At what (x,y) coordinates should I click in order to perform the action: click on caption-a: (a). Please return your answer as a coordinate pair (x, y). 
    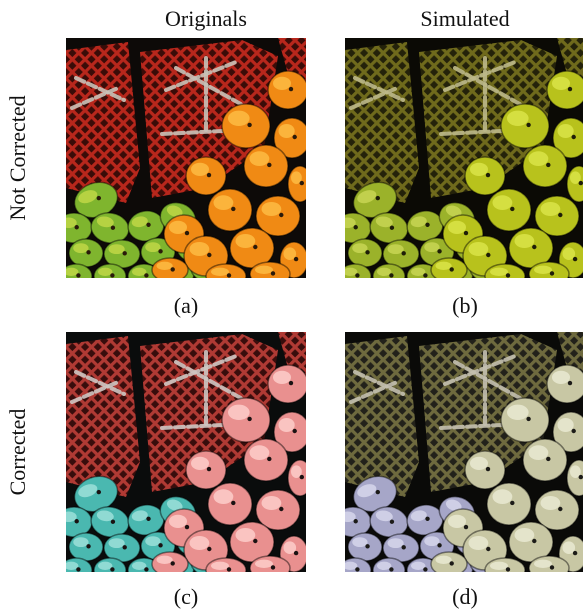
    Looking at the image, I should click on (186, 305).